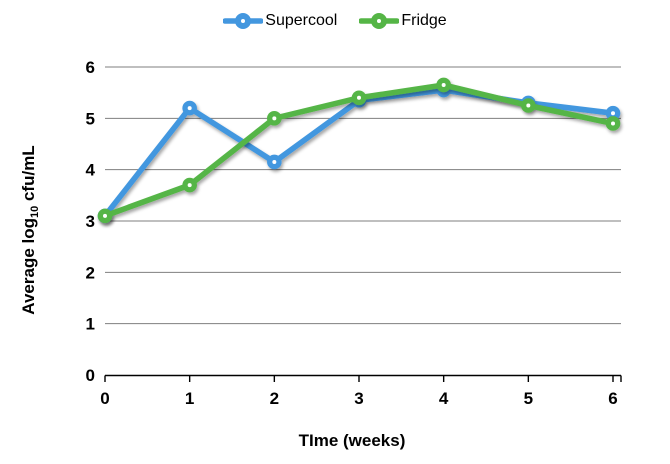  Describe the element at coordinates (444, 398) in the screenshot. I see `x-tick-label: 4` at that location.